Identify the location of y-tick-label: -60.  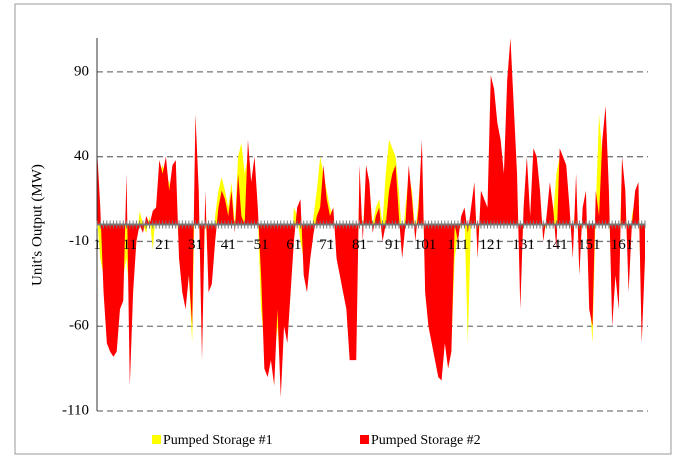
(79, 326).